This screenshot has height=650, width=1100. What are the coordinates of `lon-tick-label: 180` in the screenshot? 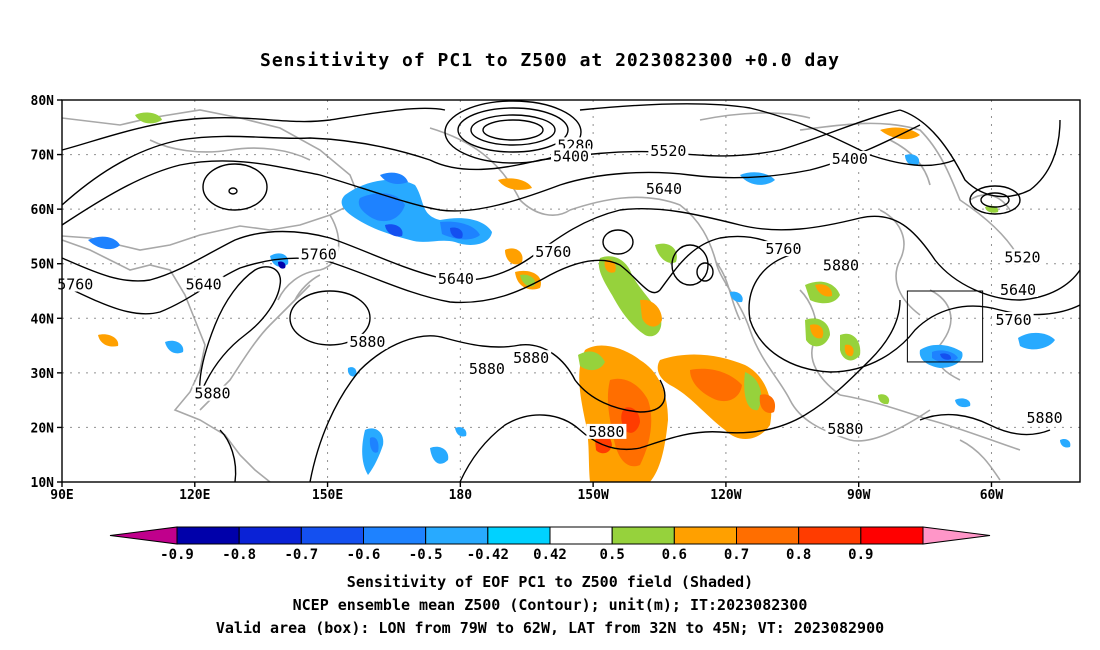 It's located at (461, 495).